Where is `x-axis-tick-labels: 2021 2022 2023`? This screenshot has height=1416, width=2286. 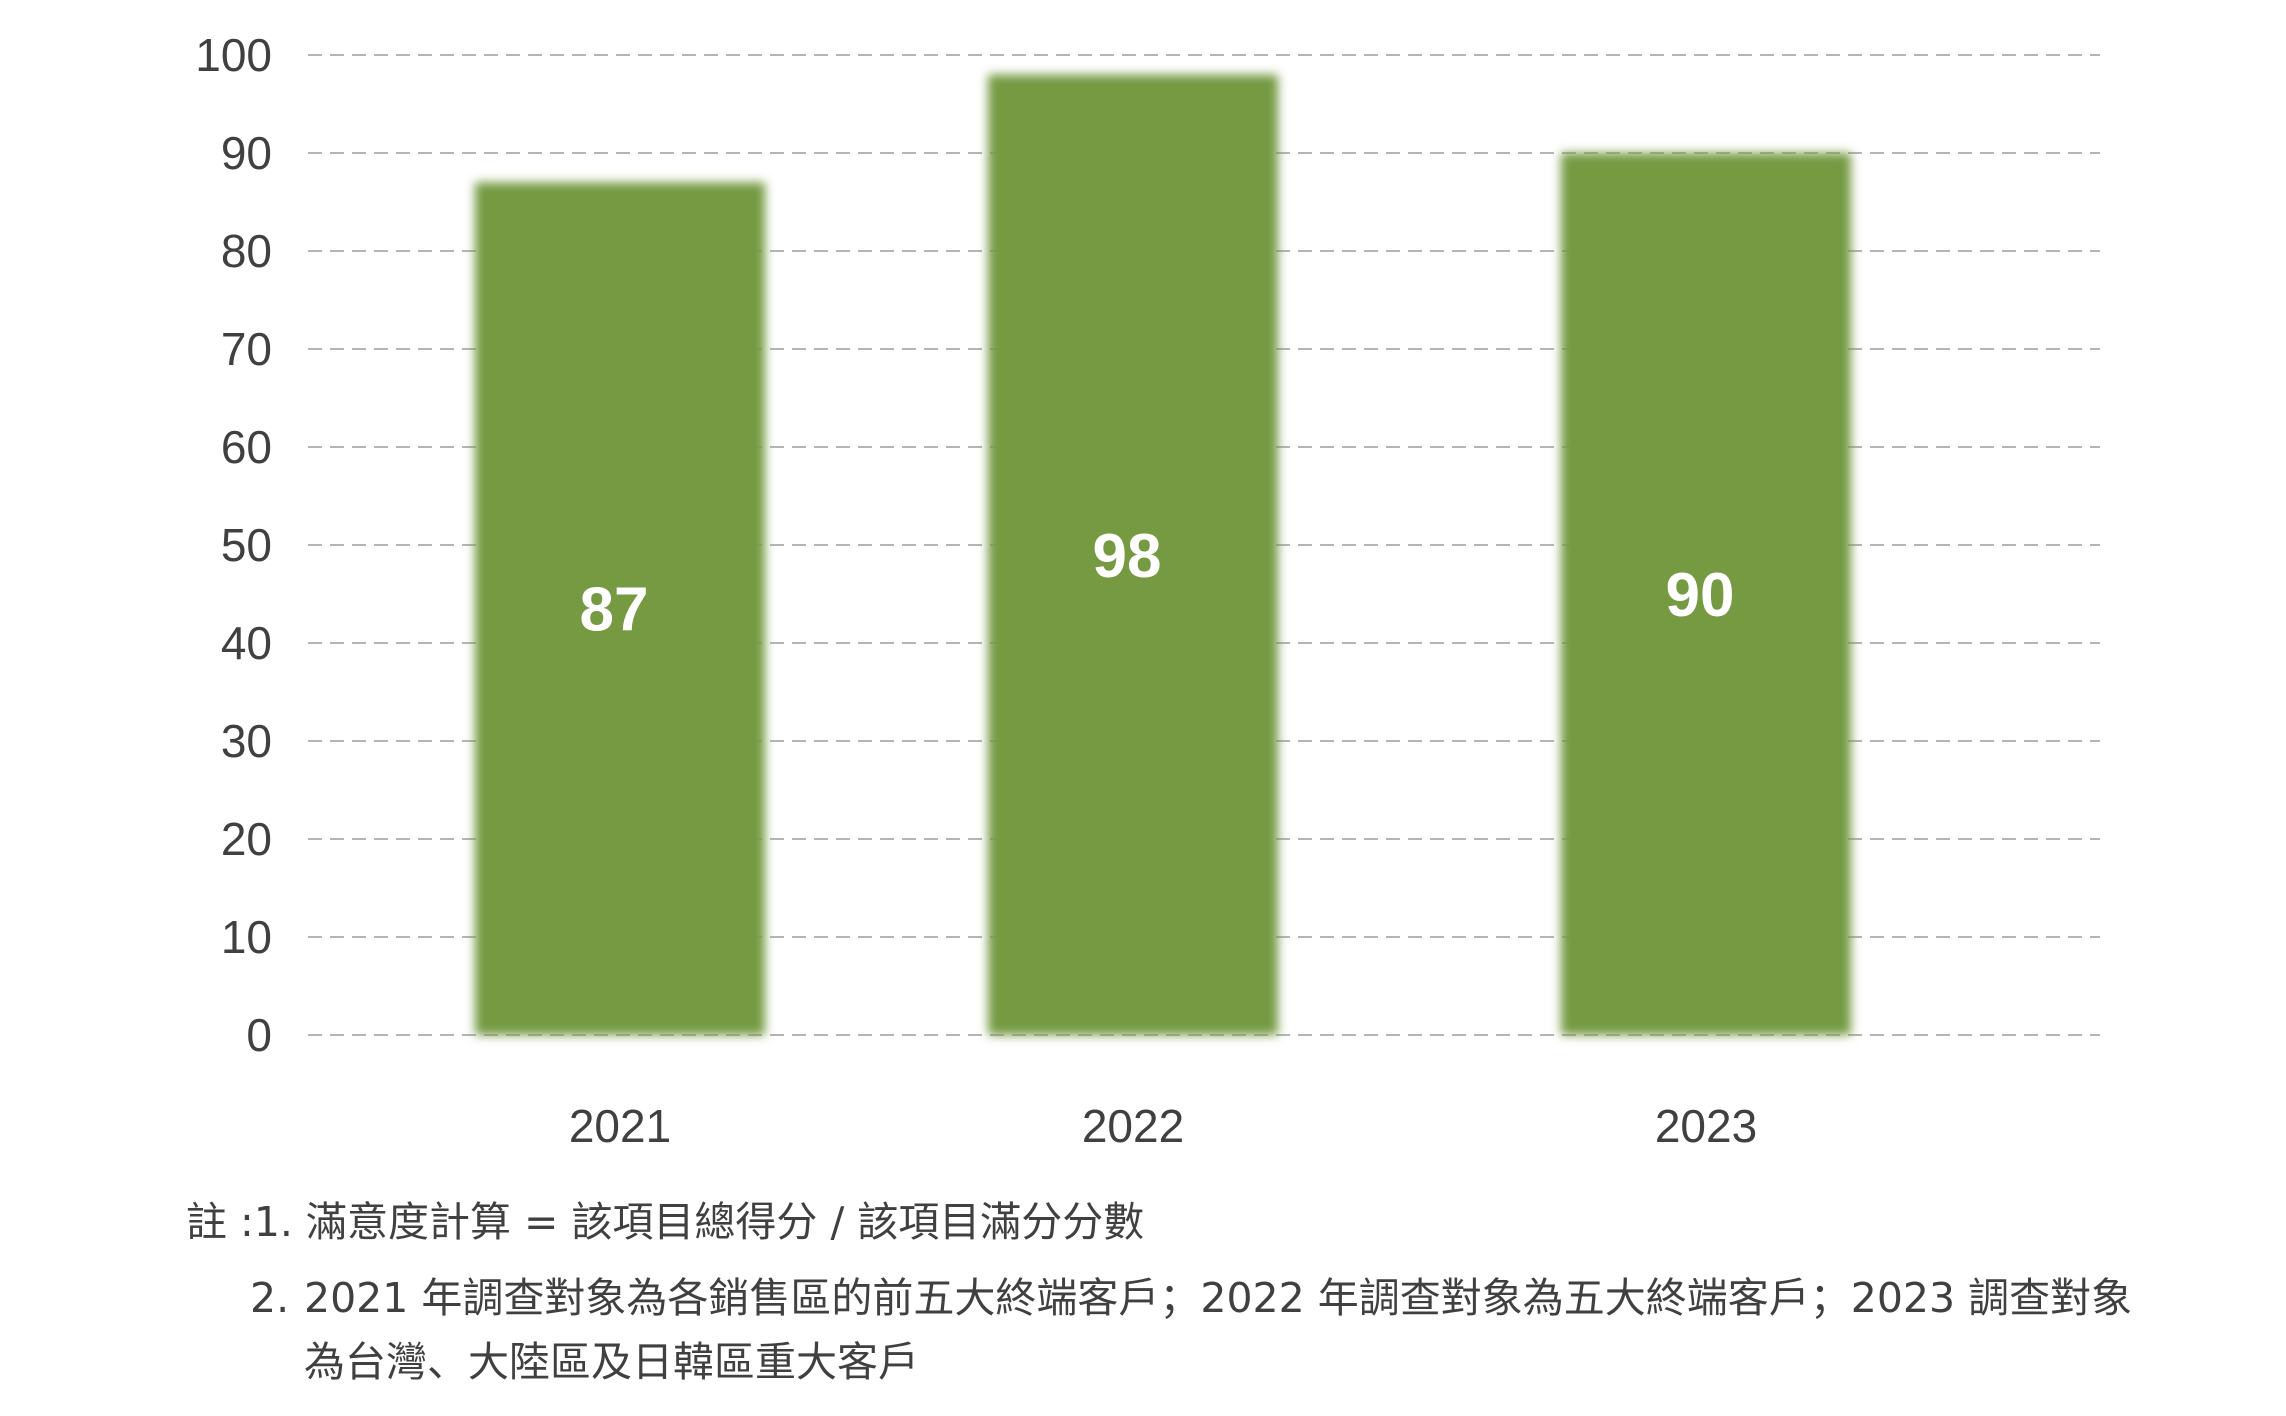
x-axis-tick-labels: 2021 2022 2023 is located at coordinates (1163, 1126).